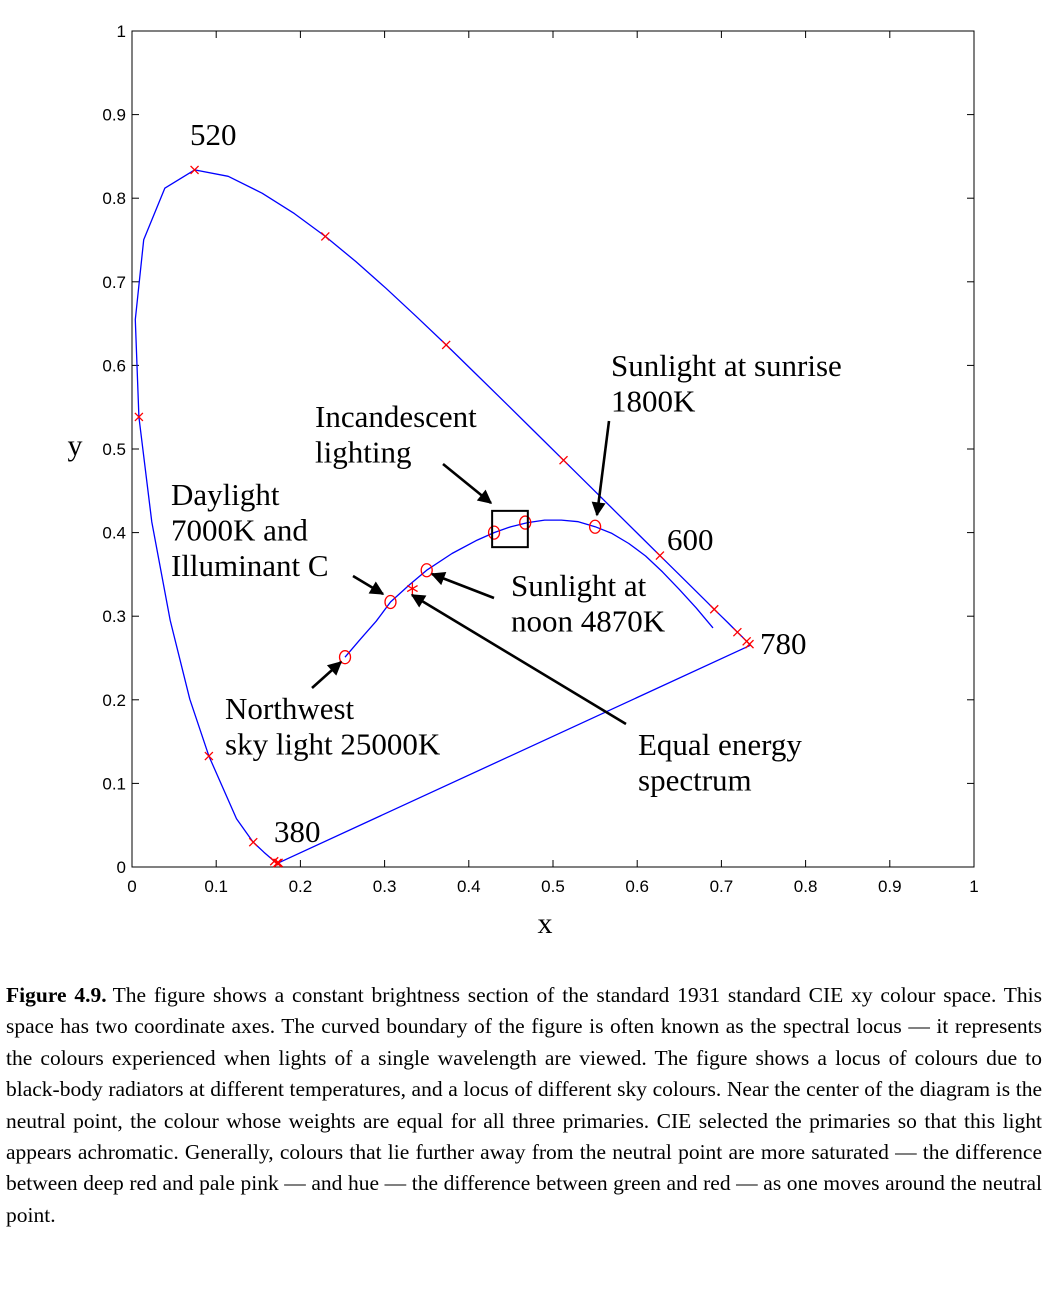 The height and width of the screenshot is (1307, 1057). Describe the element at coordinates (469, 886) in the screenshot. I see `x-tick-label: 0.4` at that location.